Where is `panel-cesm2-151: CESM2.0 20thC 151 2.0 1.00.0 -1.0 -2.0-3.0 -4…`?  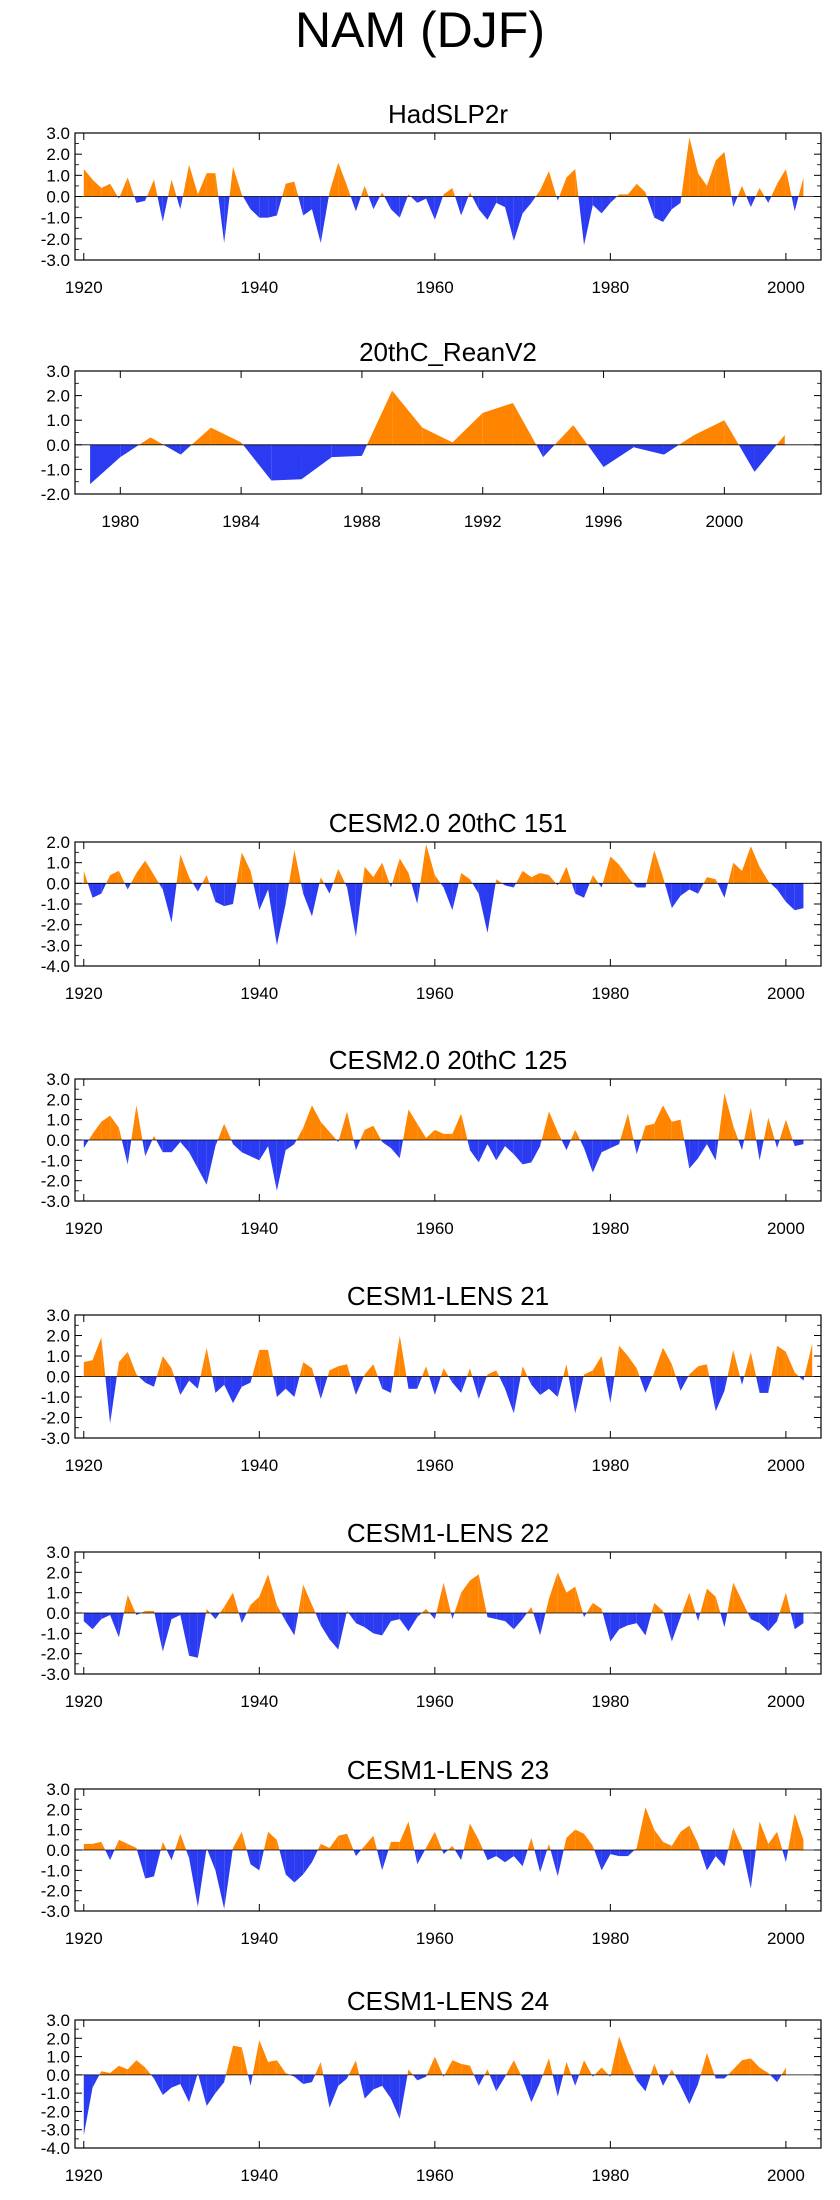
panel-cesm2-151: CESM2.0 20thC 151 2.0 1.00.0 -1.0 -2.0-3.0 -4… is located at coordinates (431, 905).